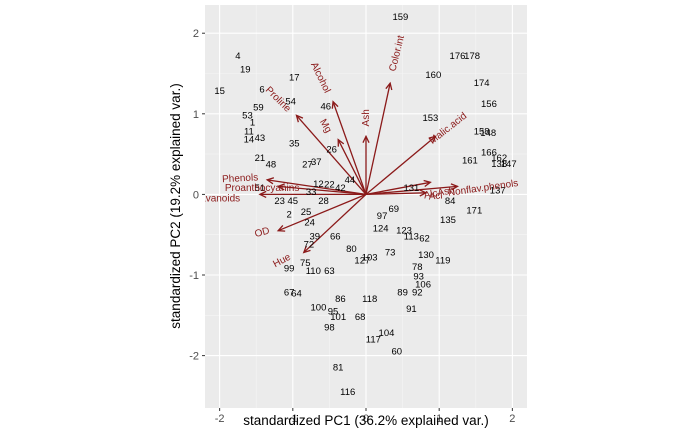 This screenshot has width=700, height=432. What do you see at coordinates (489, 152) in the screenshot?
I see `point-label: 166` at bounding box center [489, 152].